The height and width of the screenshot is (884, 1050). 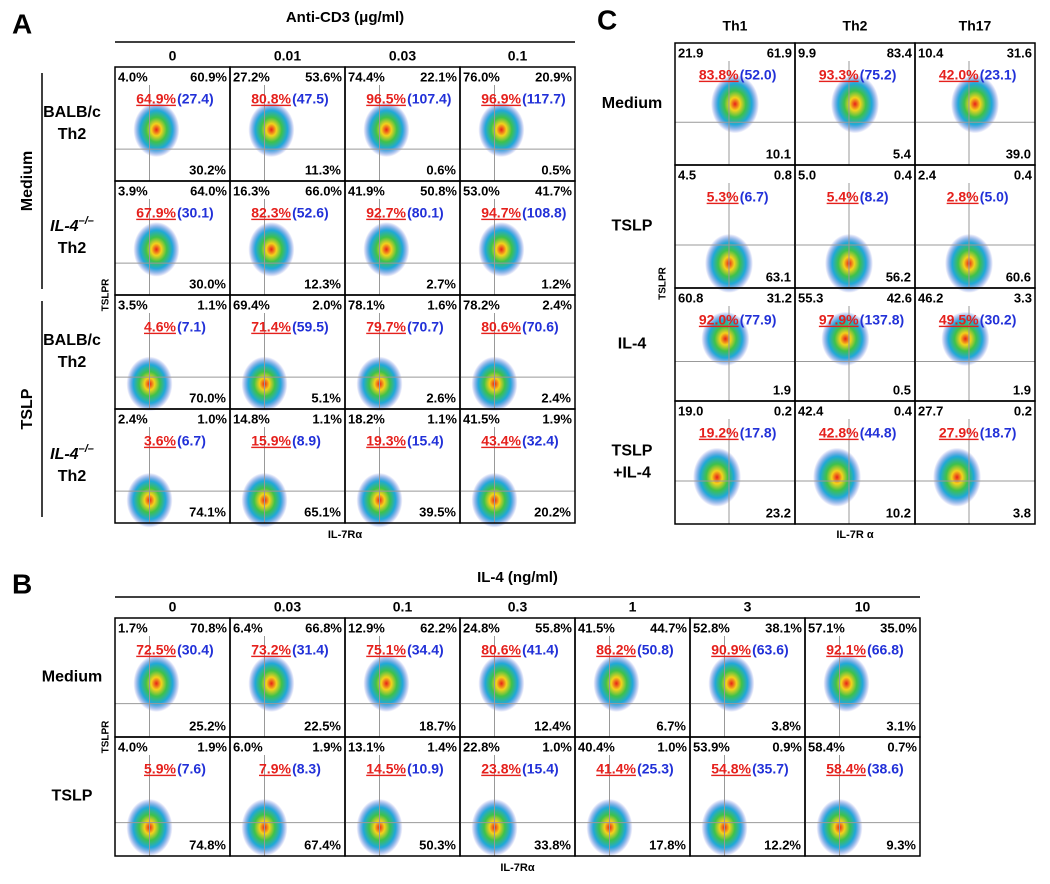 What do you see at coordinates (963, 197) in the screenshot?
I see `positive-percent: 2.8%` at bounding box center [963, 197].